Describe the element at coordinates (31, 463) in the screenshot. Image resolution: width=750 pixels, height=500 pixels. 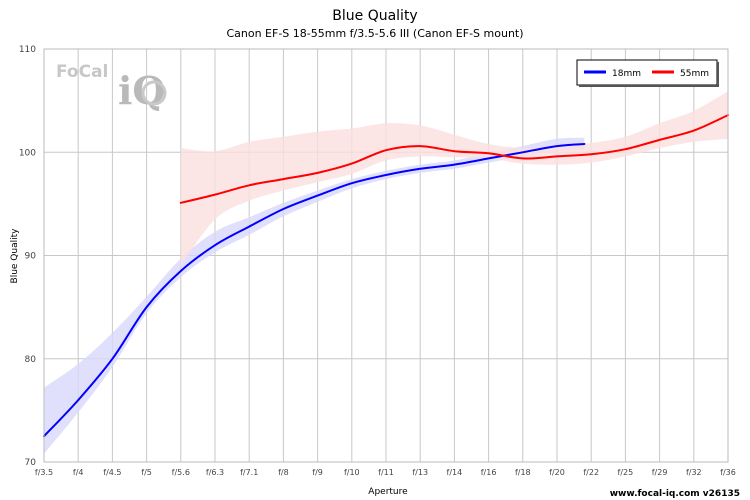
I see `y-tick-label: 70` at that location.